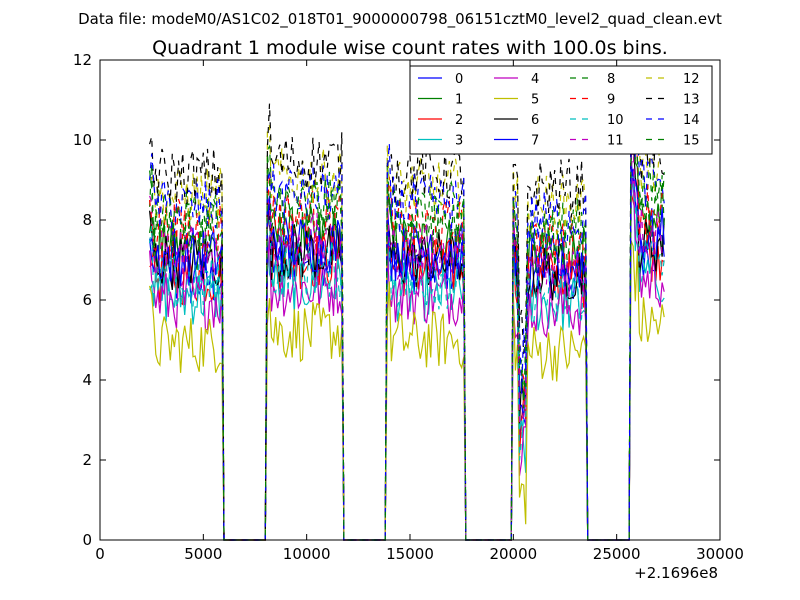  What do you see at coordinates (459, 120) in the screenshot?
I see `legend-label: 2` at bounding box center [459, 120].